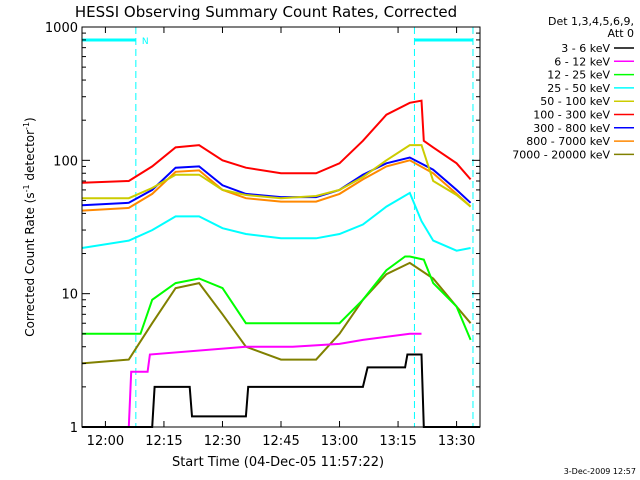 Image resolution: width=640 pixels, height=480 pixels. What do you see at coordinates (69, 295) in the screenshot?
I see `y-tick-label-1: 10` at bounding box center [69, 295].